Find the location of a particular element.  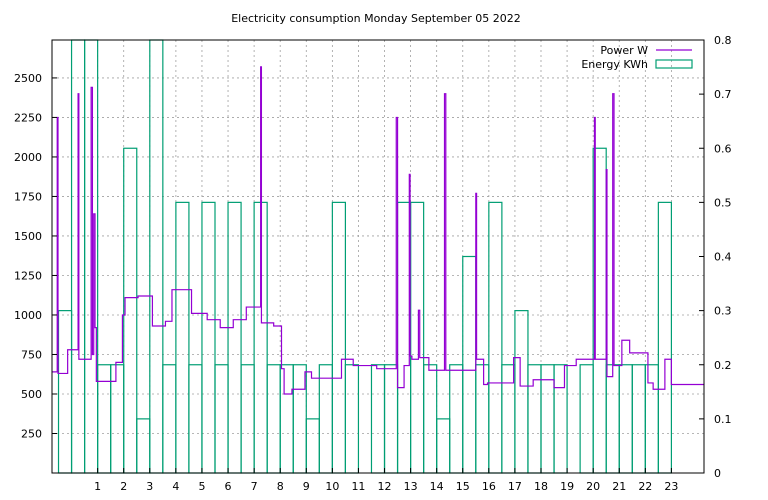

x-tick-label: 22 is located at coordinates (645, 486).